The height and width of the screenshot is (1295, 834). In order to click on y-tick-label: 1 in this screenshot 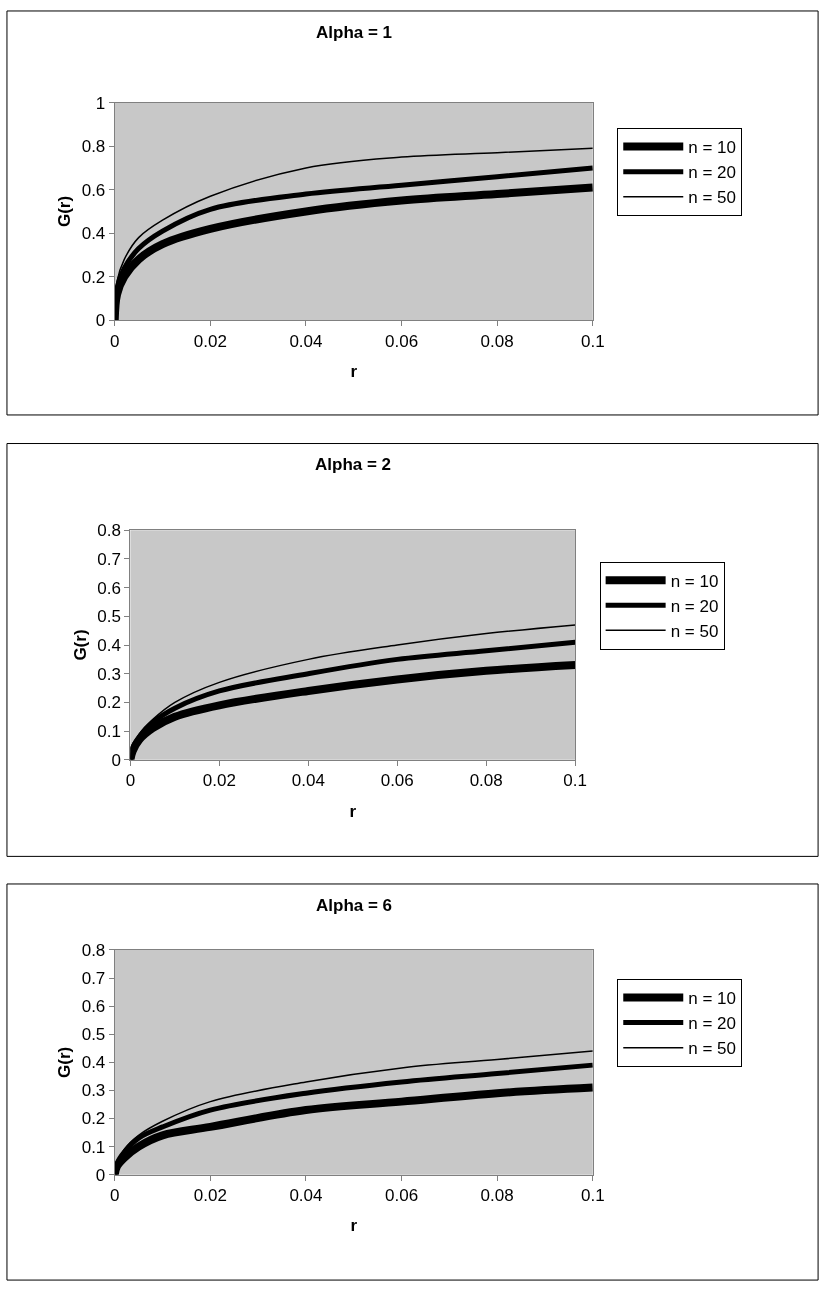, I will do `click(100, 103)`.